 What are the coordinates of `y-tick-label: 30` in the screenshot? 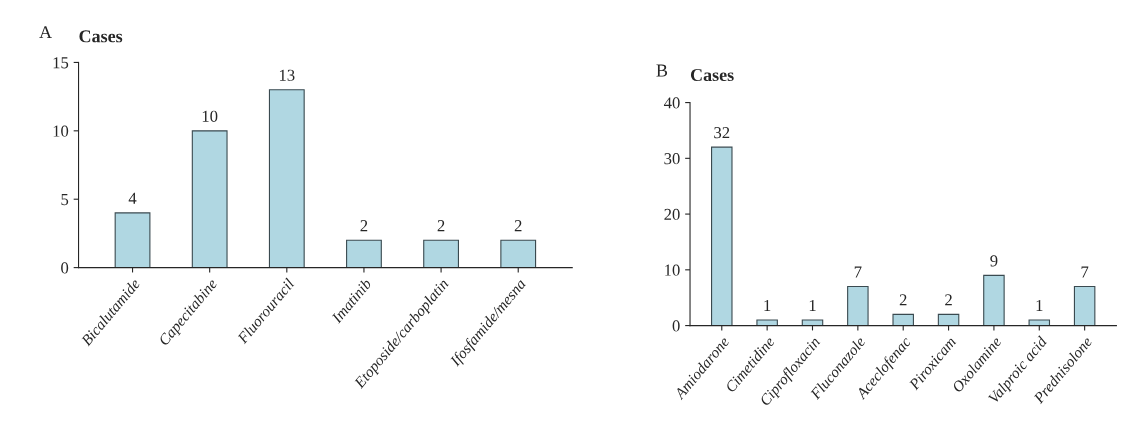 It's located at (672, 159).